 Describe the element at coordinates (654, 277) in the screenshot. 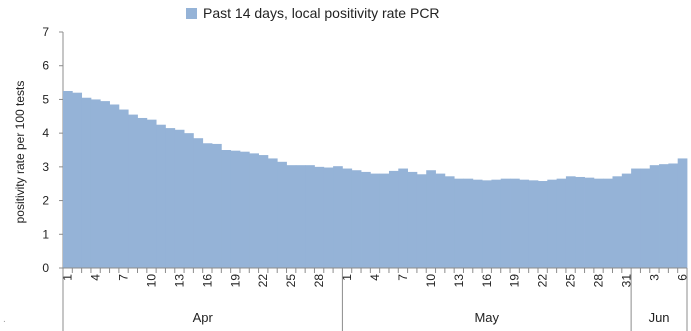

I see `x-tick-label: 3` at that location.